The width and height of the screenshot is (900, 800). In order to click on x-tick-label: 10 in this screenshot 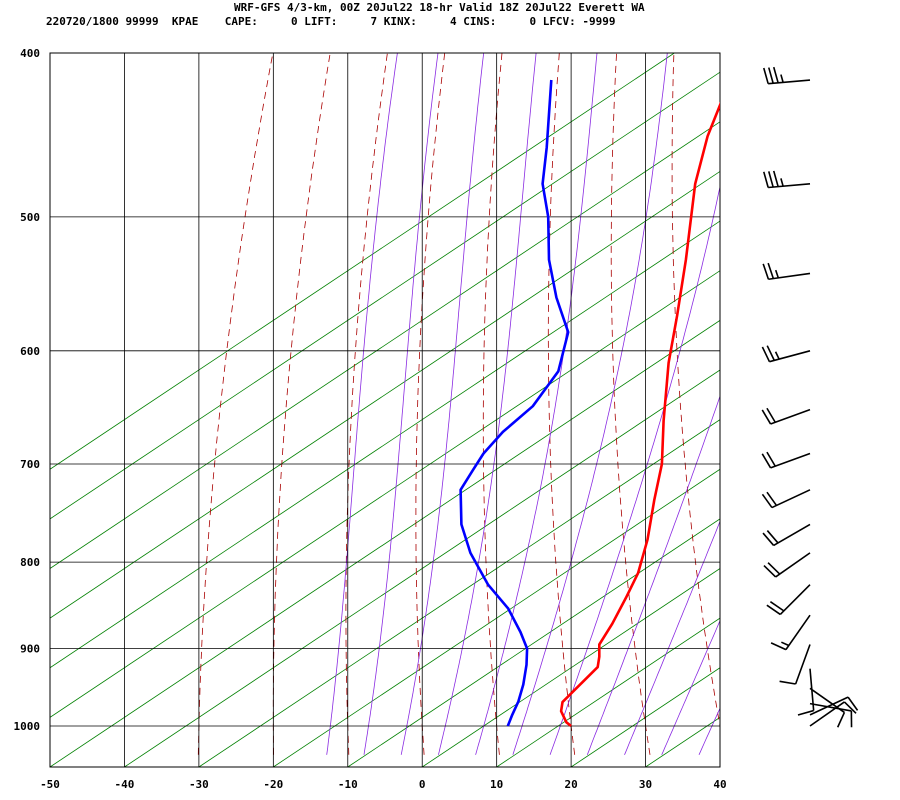, I will do `click(496, 784)`.